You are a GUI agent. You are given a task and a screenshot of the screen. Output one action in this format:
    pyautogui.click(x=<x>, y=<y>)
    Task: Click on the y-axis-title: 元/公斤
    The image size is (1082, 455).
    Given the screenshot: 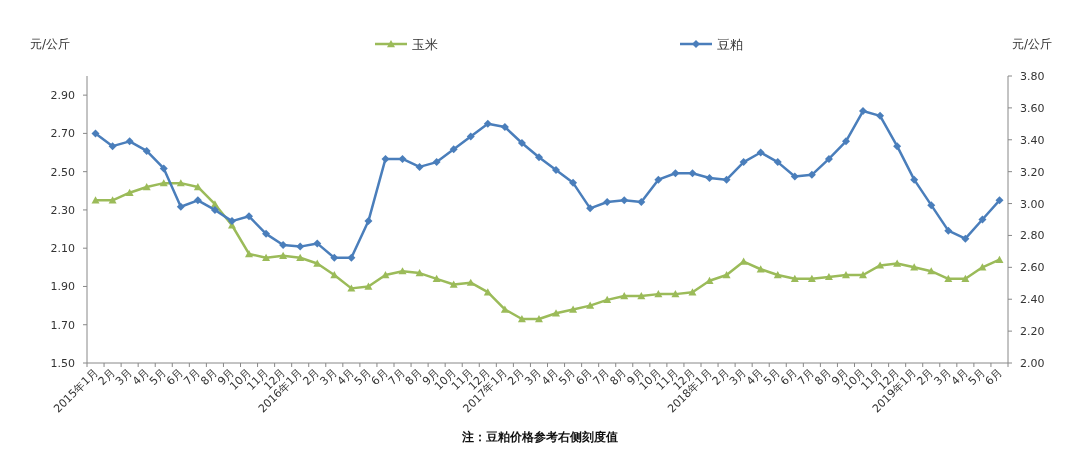 What is the action you would take?
    pyautogui.click(x=50, y=44)
    